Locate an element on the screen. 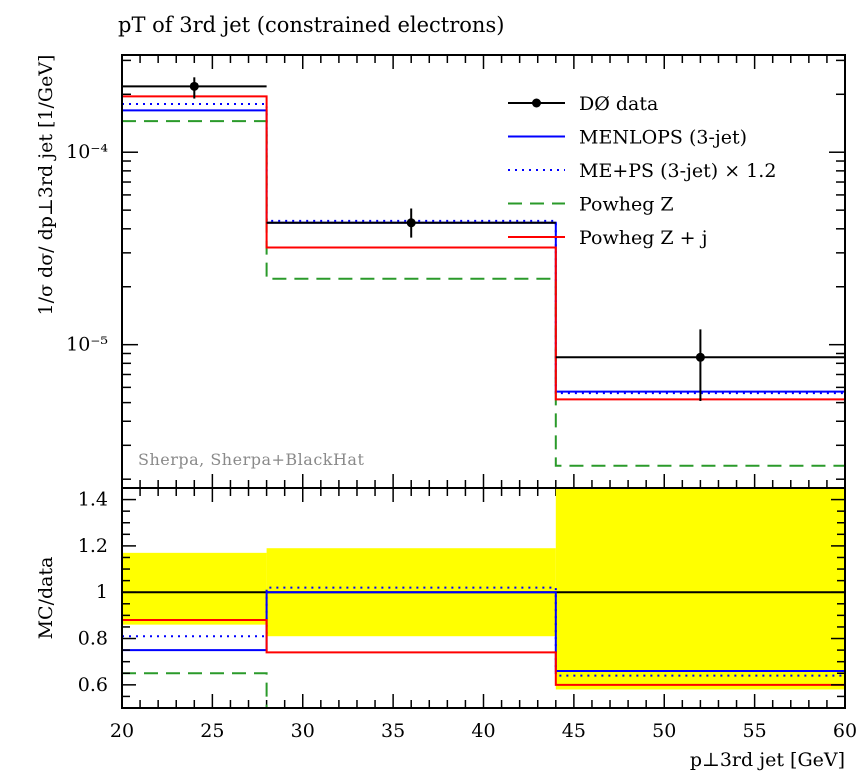 This screenshot has width=862, height=778. generator-watermark: Sherpa, Sherpa+BlackHat is located at coordinates (251, 459).